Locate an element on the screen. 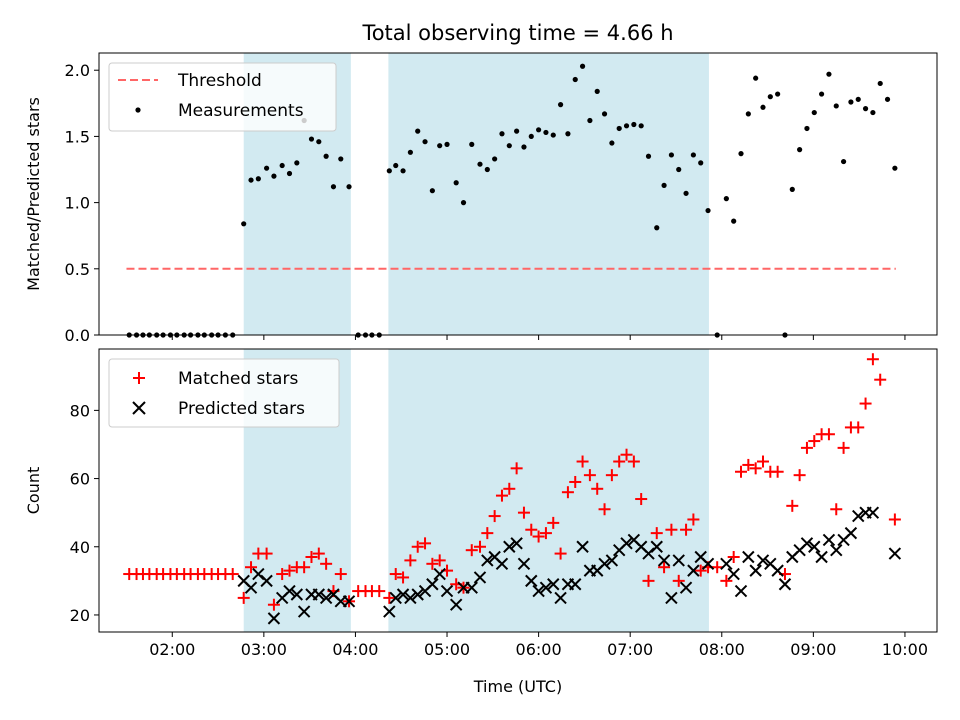 The image size is (960, 720). top-y-tick-label: 0.5 is located at coordinates (77, 269).